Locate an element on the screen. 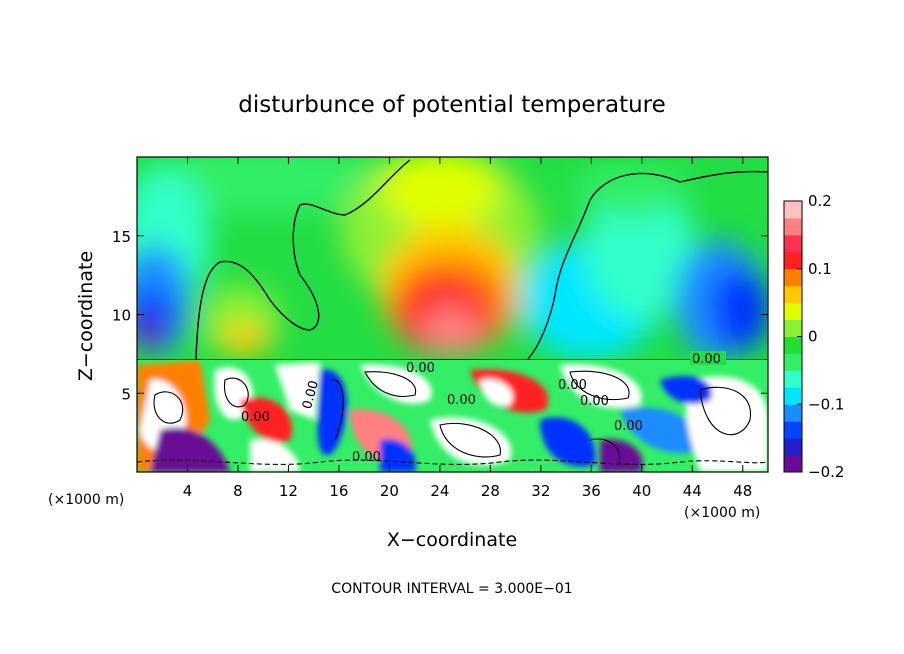 The width and height of the screenshot is (904, 654). y-tick-label: 10 is located at coordinates (121, 316).